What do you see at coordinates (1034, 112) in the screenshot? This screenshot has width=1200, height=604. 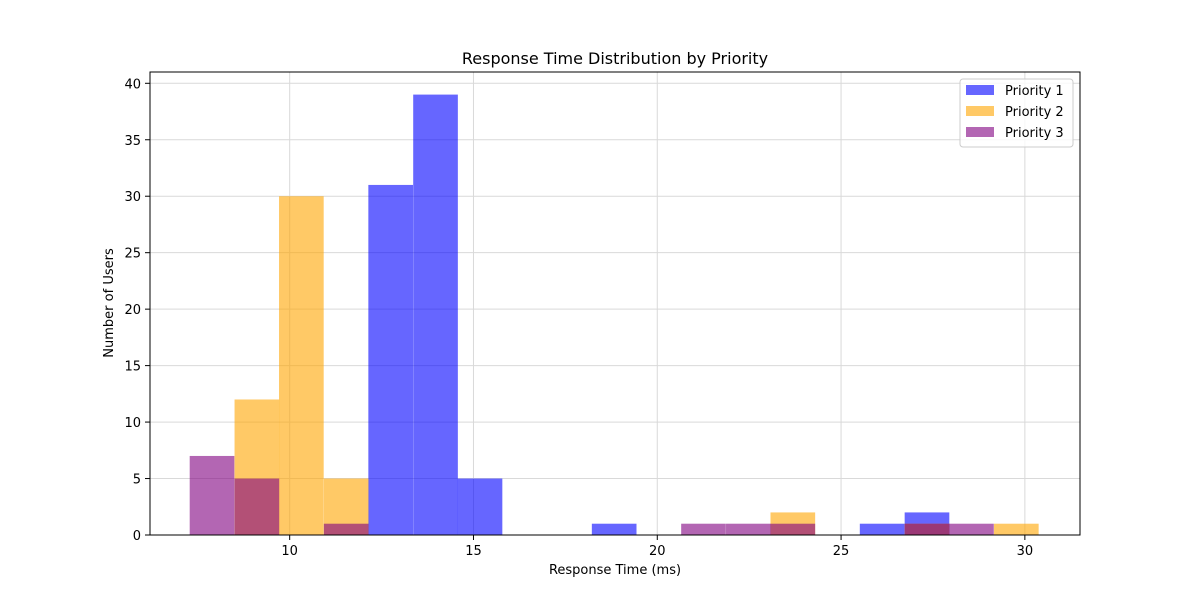 I see `legend-label: Priority 2` at bounding box center [1034, 112].